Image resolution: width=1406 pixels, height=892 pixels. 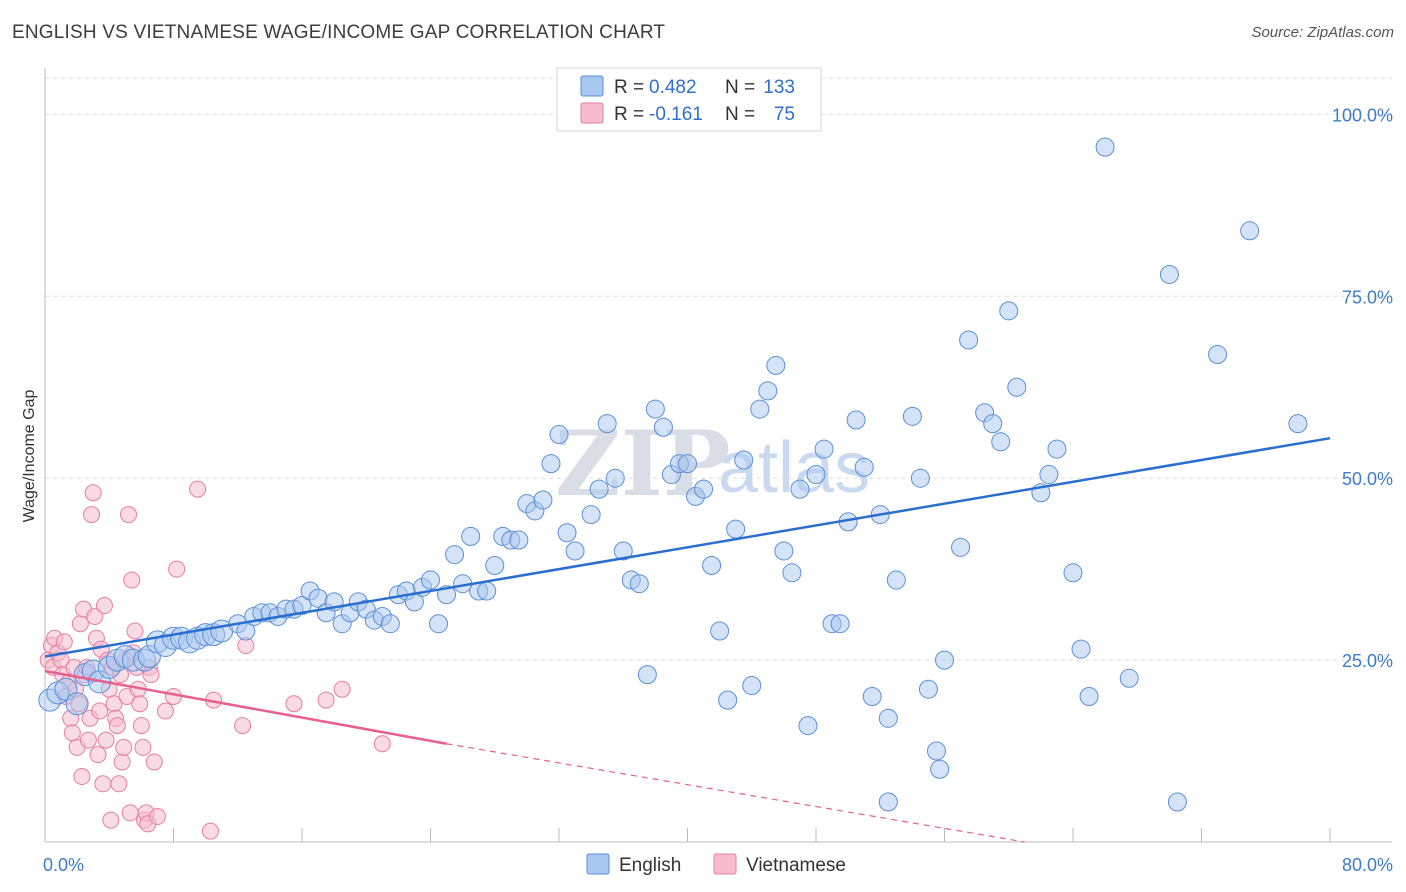 I want to click on bottom-legend-swatch-vietnamese, so click(x=725, y=864).